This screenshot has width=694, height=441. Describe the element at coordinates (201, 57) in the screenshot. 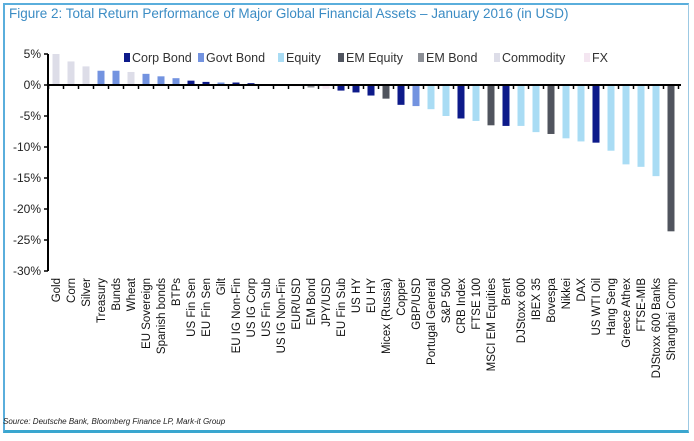

I see `legend-swatch-govt-bond` at that location.